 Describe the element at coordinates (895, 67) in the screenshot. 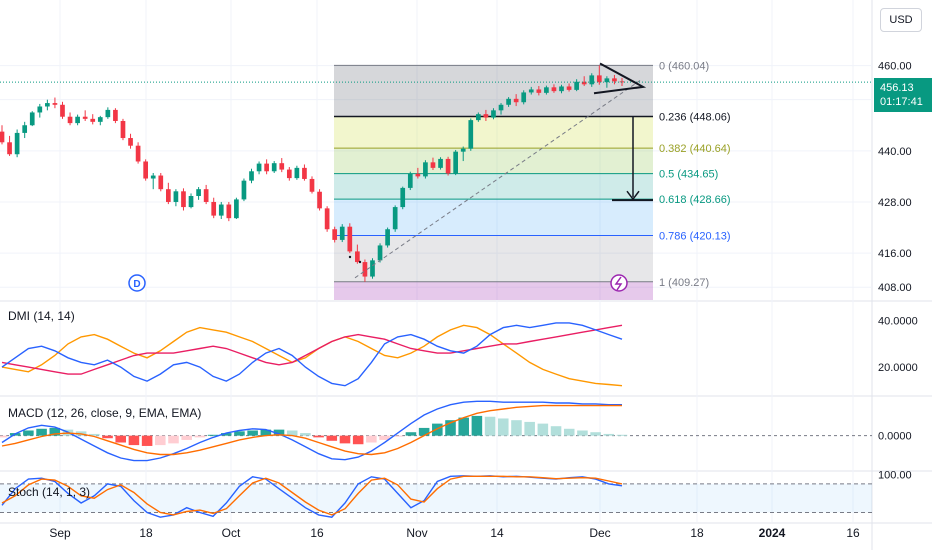

I see `y-tick-label: 460.00` at that location.